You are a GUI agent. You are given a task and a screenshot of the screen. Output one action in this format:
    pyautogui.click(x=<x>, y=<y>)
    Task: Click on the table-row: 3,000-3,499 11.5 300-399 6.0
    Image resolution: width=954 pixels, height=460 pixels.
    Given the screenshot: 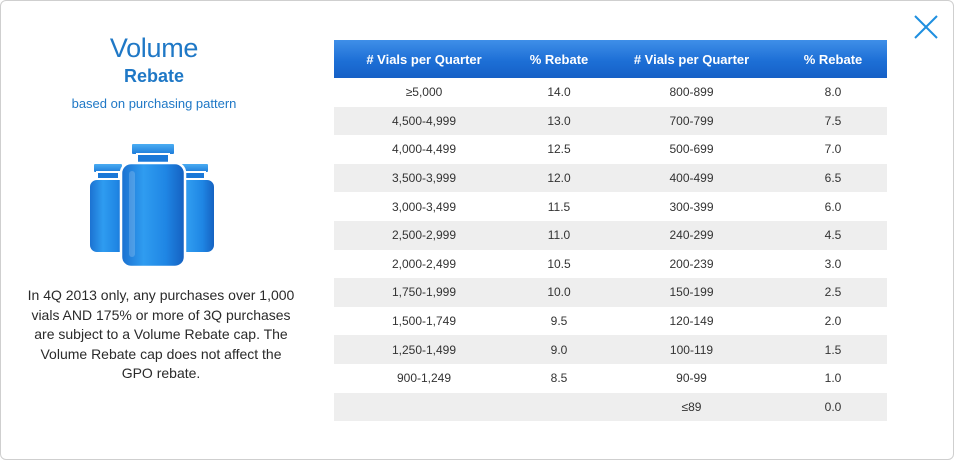 What is the action you would take?
    pyautogui.click(x=610, y=206)
    